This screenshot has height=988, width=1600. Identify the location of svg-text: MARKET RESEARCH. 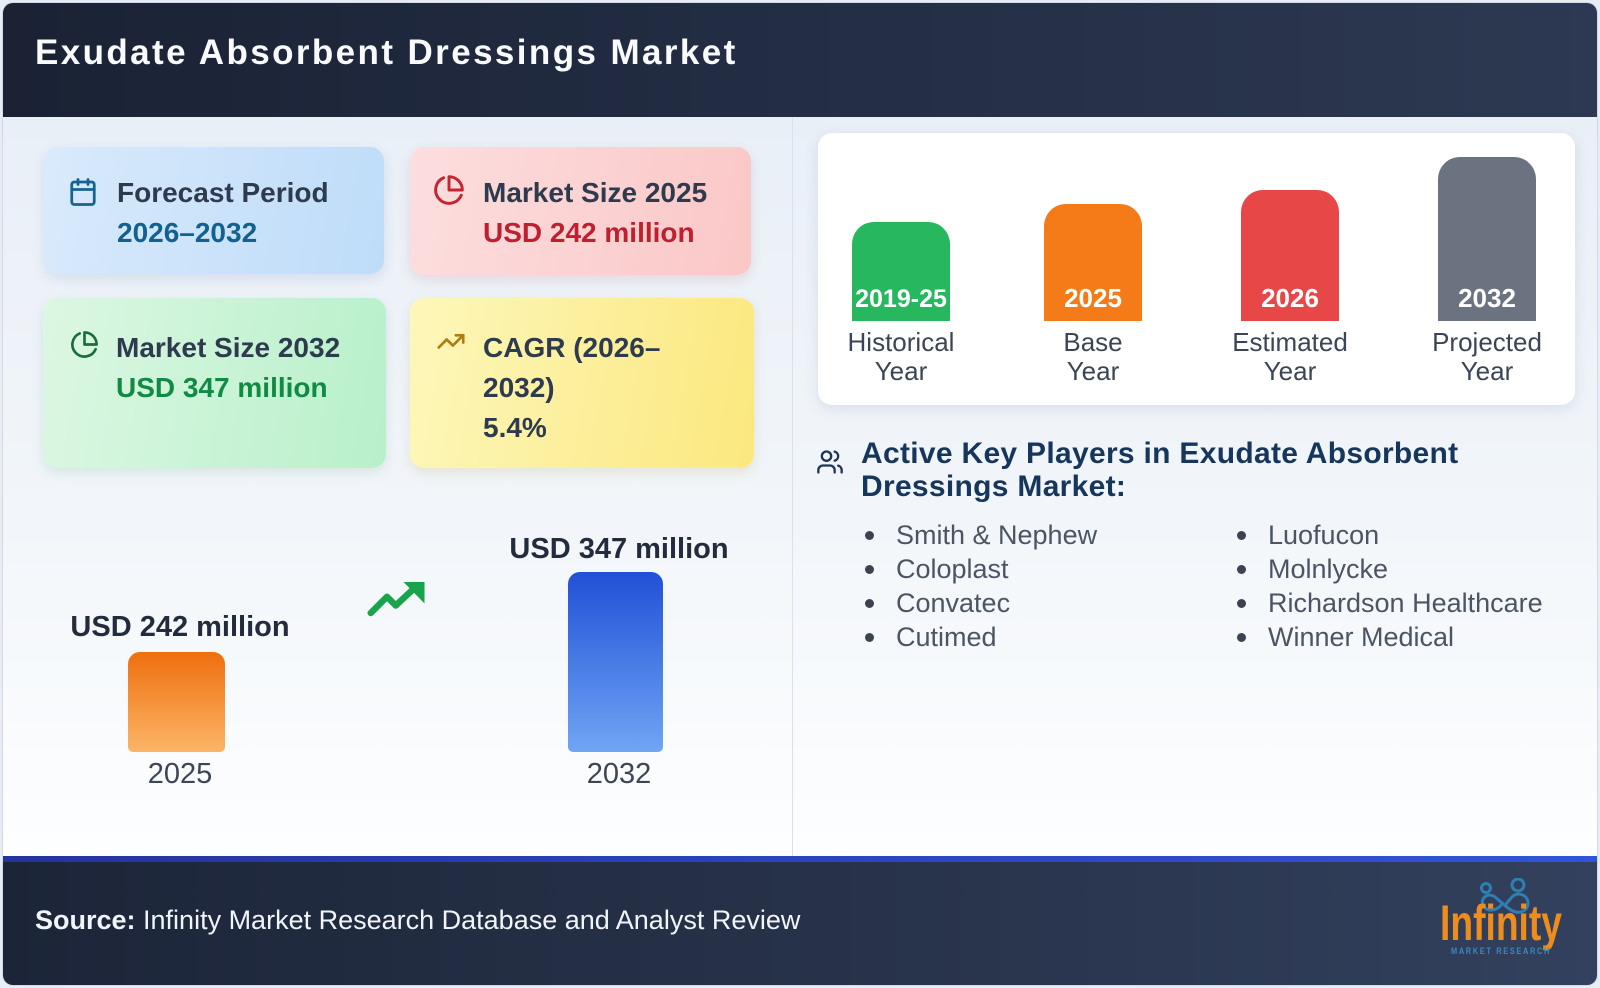
(1501, 951).